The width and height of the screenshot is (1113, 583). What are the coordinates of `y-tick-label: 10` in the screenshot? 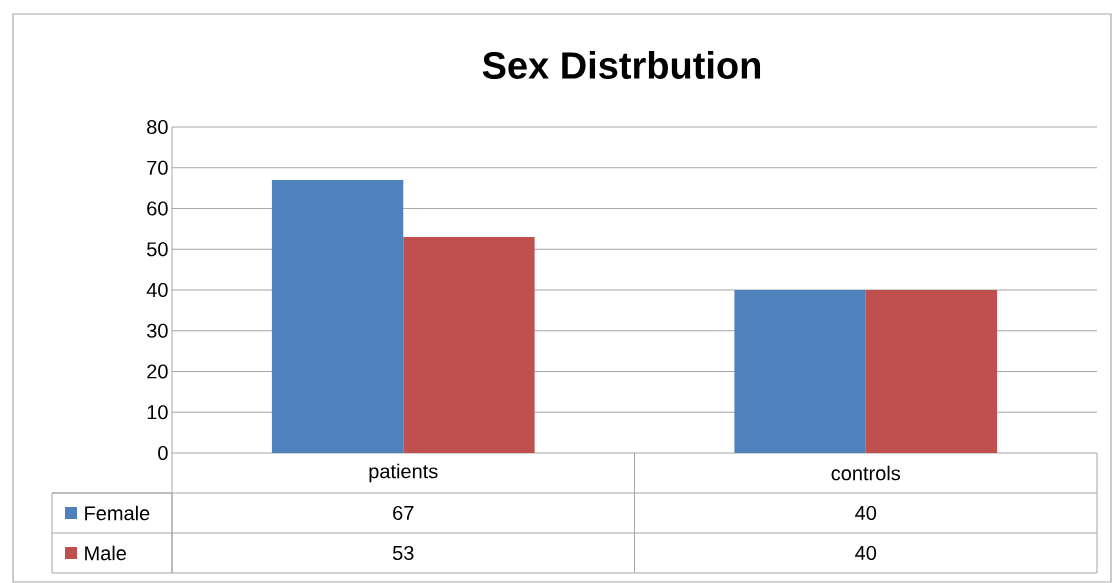 It's located at (157, 412).